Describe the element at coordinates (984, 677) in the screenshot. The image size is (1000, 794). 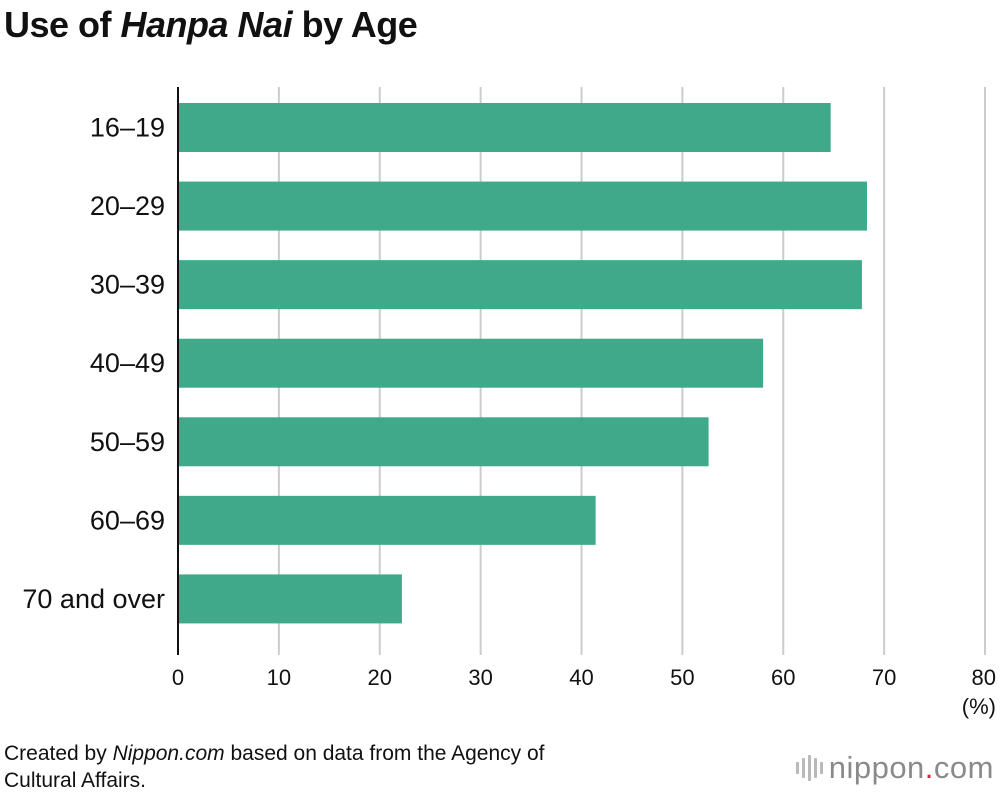
I see `x-tick-label: 80` at that location.